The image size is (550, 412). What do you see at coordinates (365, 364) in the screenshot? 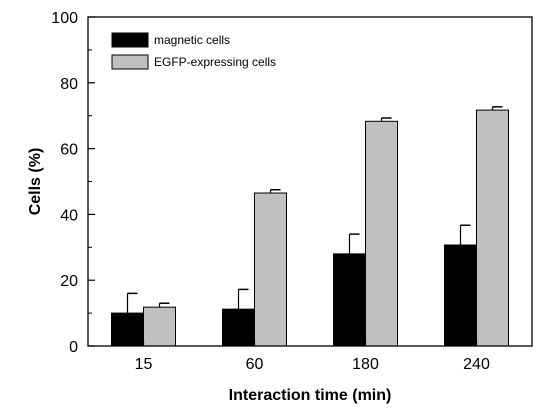
I see `x-tick-label: 180` at bounding box center [365, 364].